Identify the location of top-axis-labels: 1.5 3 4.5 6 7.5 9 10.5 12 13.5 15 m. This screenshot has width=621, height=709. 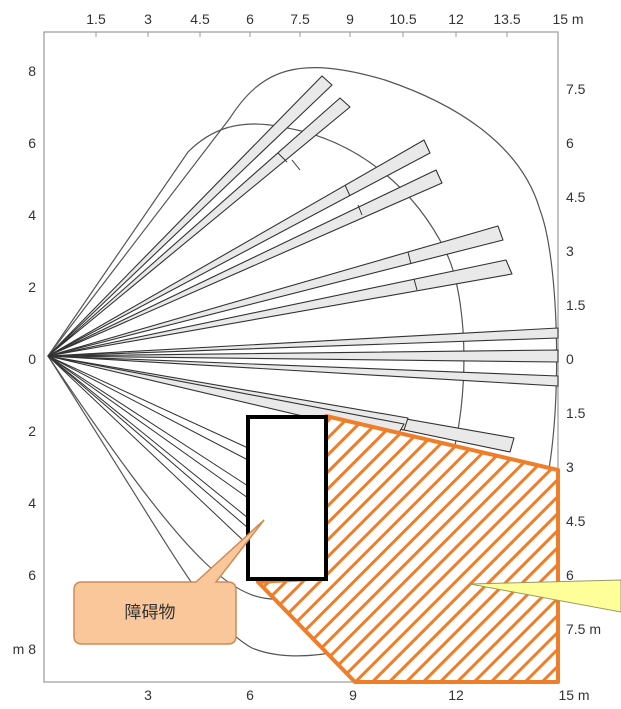
(334, 19).